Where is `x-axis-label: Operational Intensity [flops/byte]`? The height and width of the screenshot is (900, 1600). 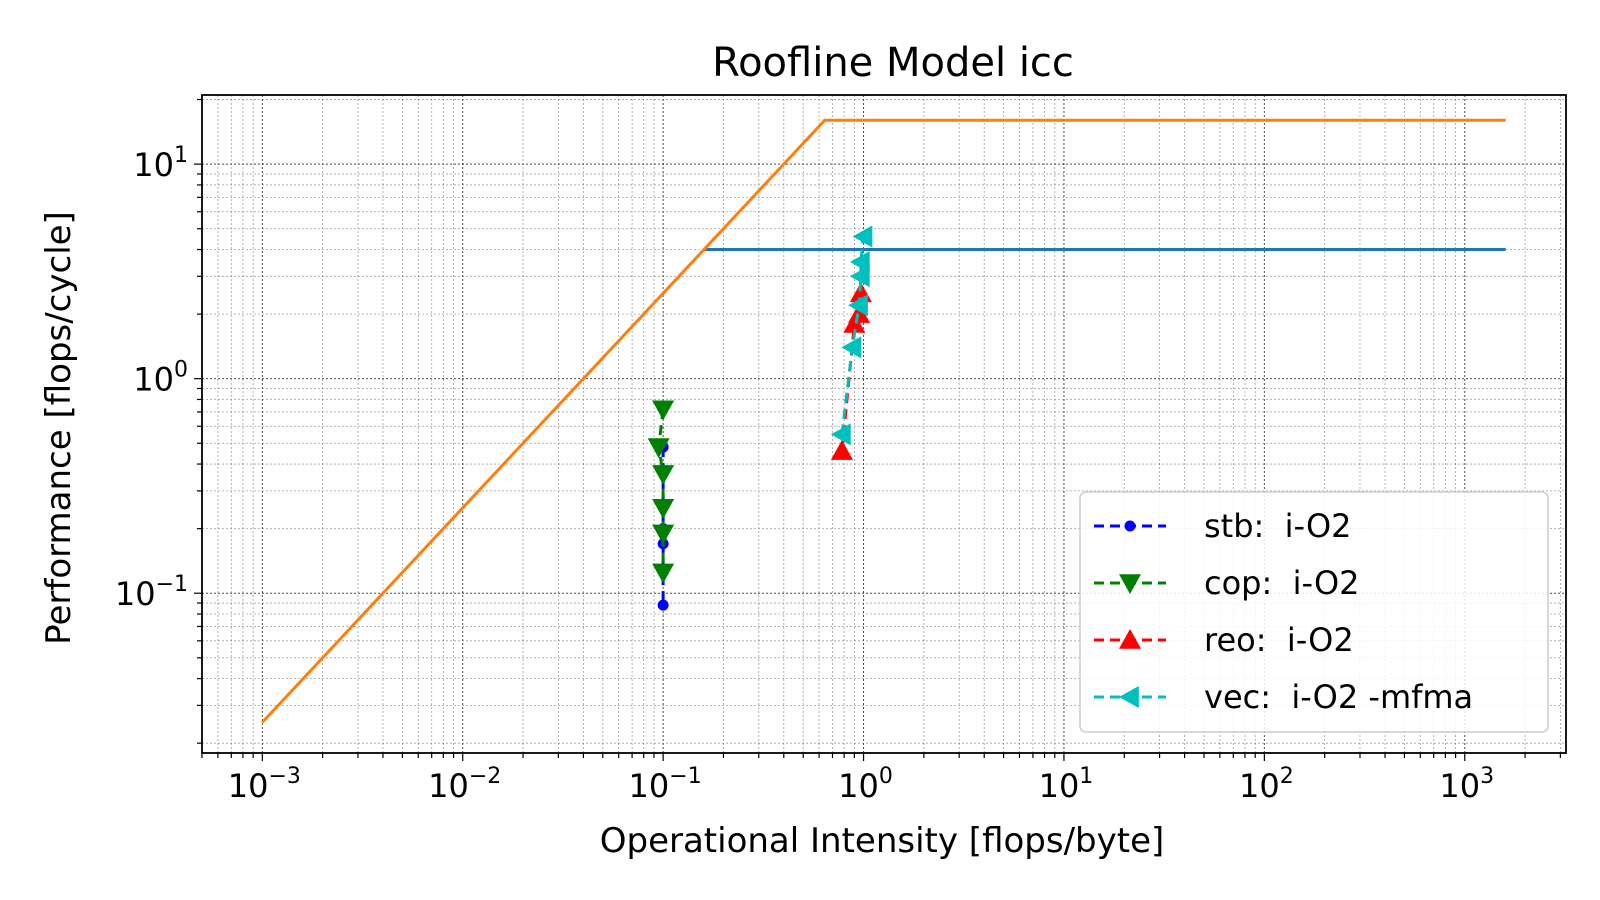 x-axis-label: Operational Intensity [flops/byte] is located at coordinates (882, 841).